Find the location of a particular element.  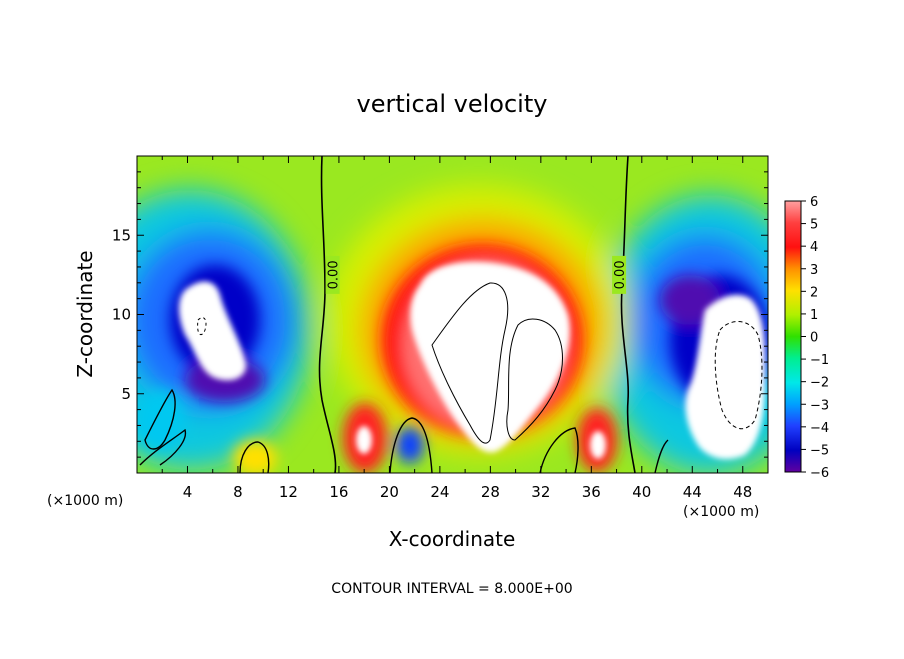

low-mid-contour is located at coordinates (411, 445).